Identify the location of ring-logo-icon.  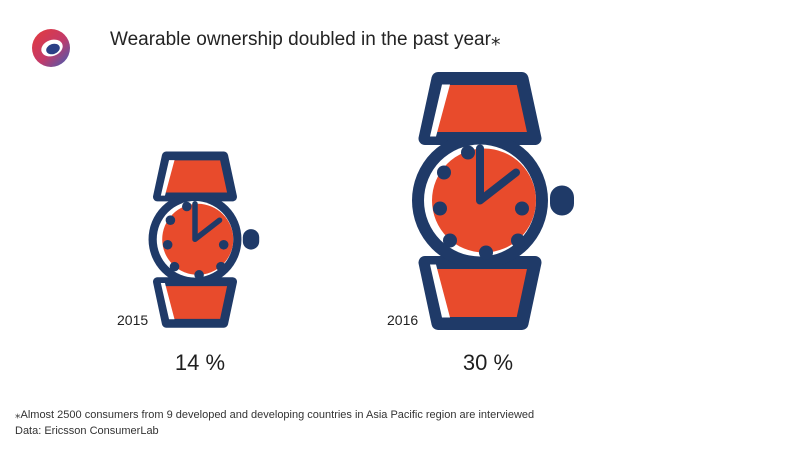
(51, 48).